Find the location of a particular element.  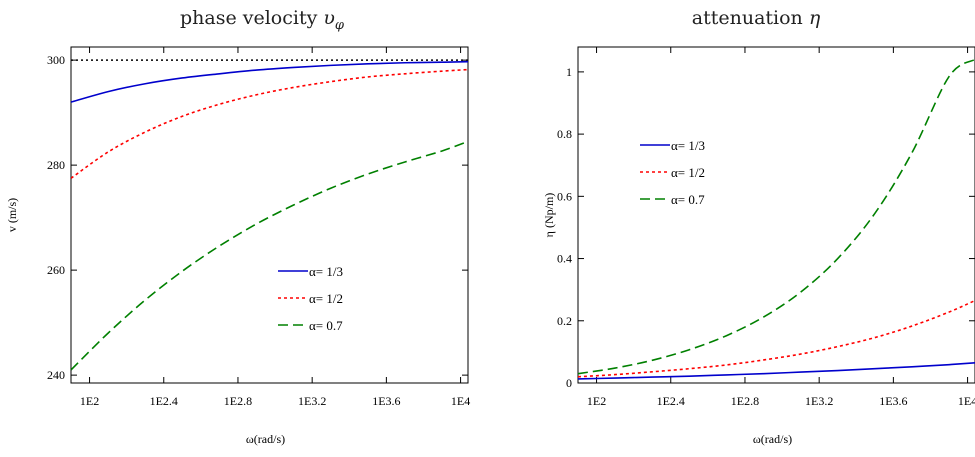

y-tick-label: 0.8 is located at coordinates (564, 134).